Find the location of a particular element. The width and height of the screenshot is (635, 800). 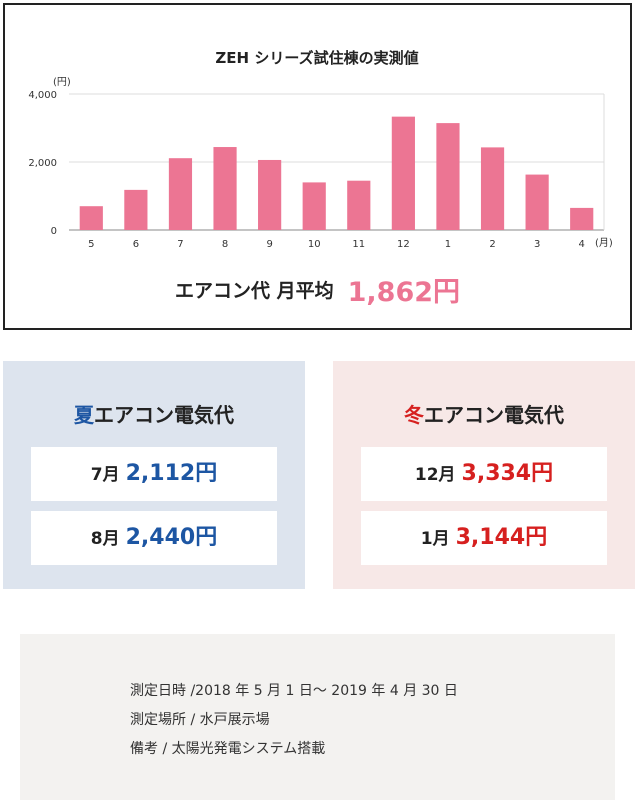

average-value: 1,862円 is located at coordinates (404, 292).